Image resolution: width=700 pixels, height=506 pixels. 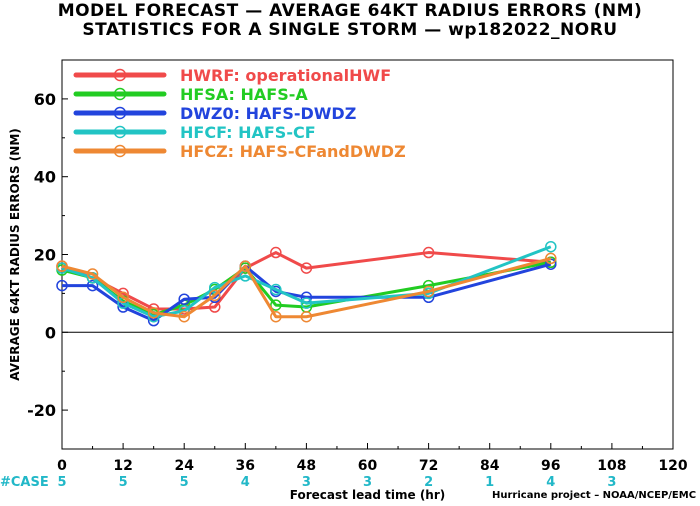 What do you see at coordinates (368, 466) in the screenshot?
I see `x-tick-label: 60` at bounding box center [368, 466].